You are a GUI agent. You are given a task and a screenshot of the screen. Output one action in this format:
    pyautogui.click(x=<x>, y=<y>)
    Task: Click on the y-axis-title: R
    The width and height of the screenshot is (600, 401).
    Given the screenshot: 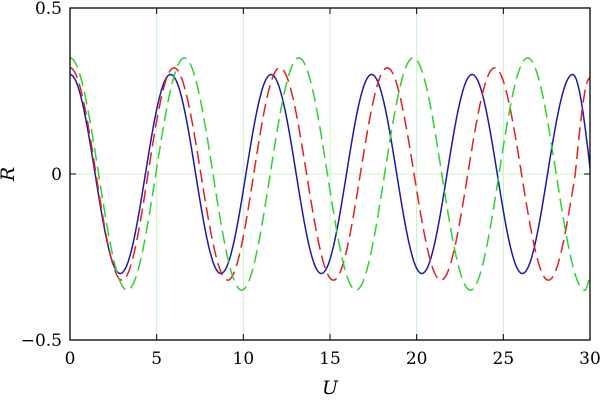 What is the action you would take?
    pyautogui.click(x=9, y=174)
    